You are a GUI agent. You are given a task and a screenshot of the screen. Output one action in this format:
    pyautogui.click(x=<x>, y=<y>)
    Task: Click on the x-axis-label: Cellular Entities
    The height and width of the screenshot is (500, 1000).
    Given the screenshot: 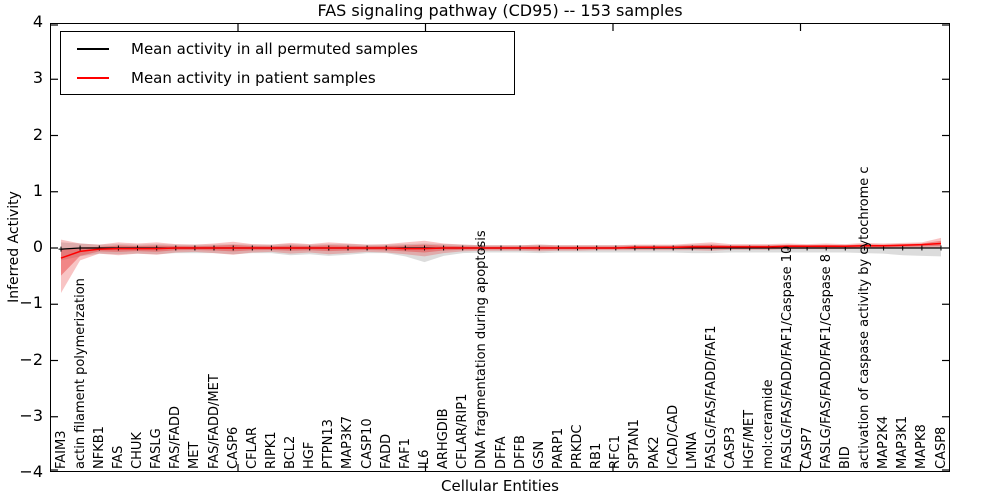 What is the action you would take?
    pyautogui.click(x=500, y=486)
    